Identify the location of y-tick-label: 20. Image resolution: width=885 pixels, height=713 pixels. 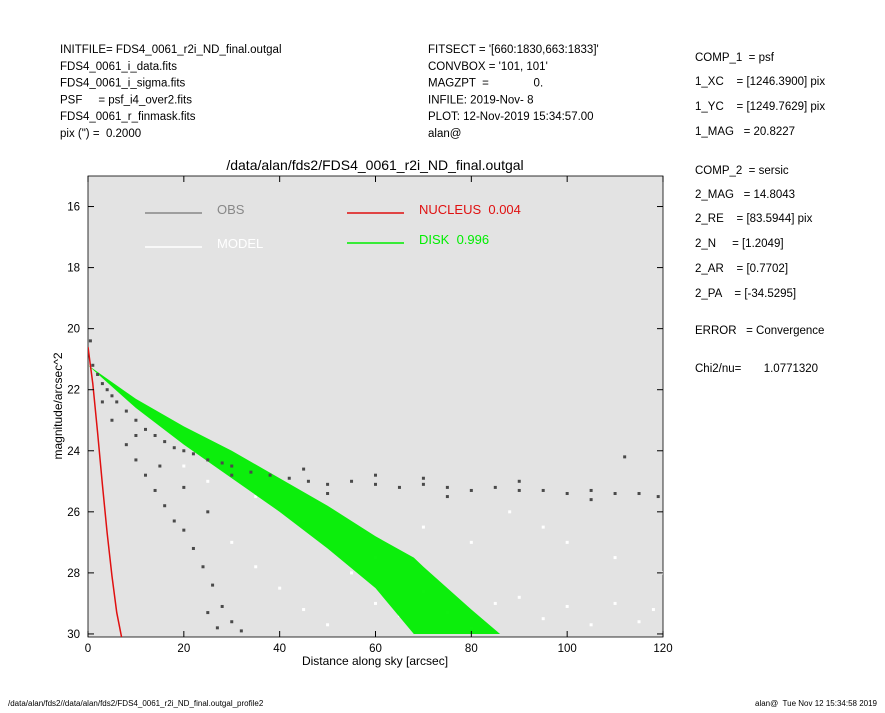
(73, 330).